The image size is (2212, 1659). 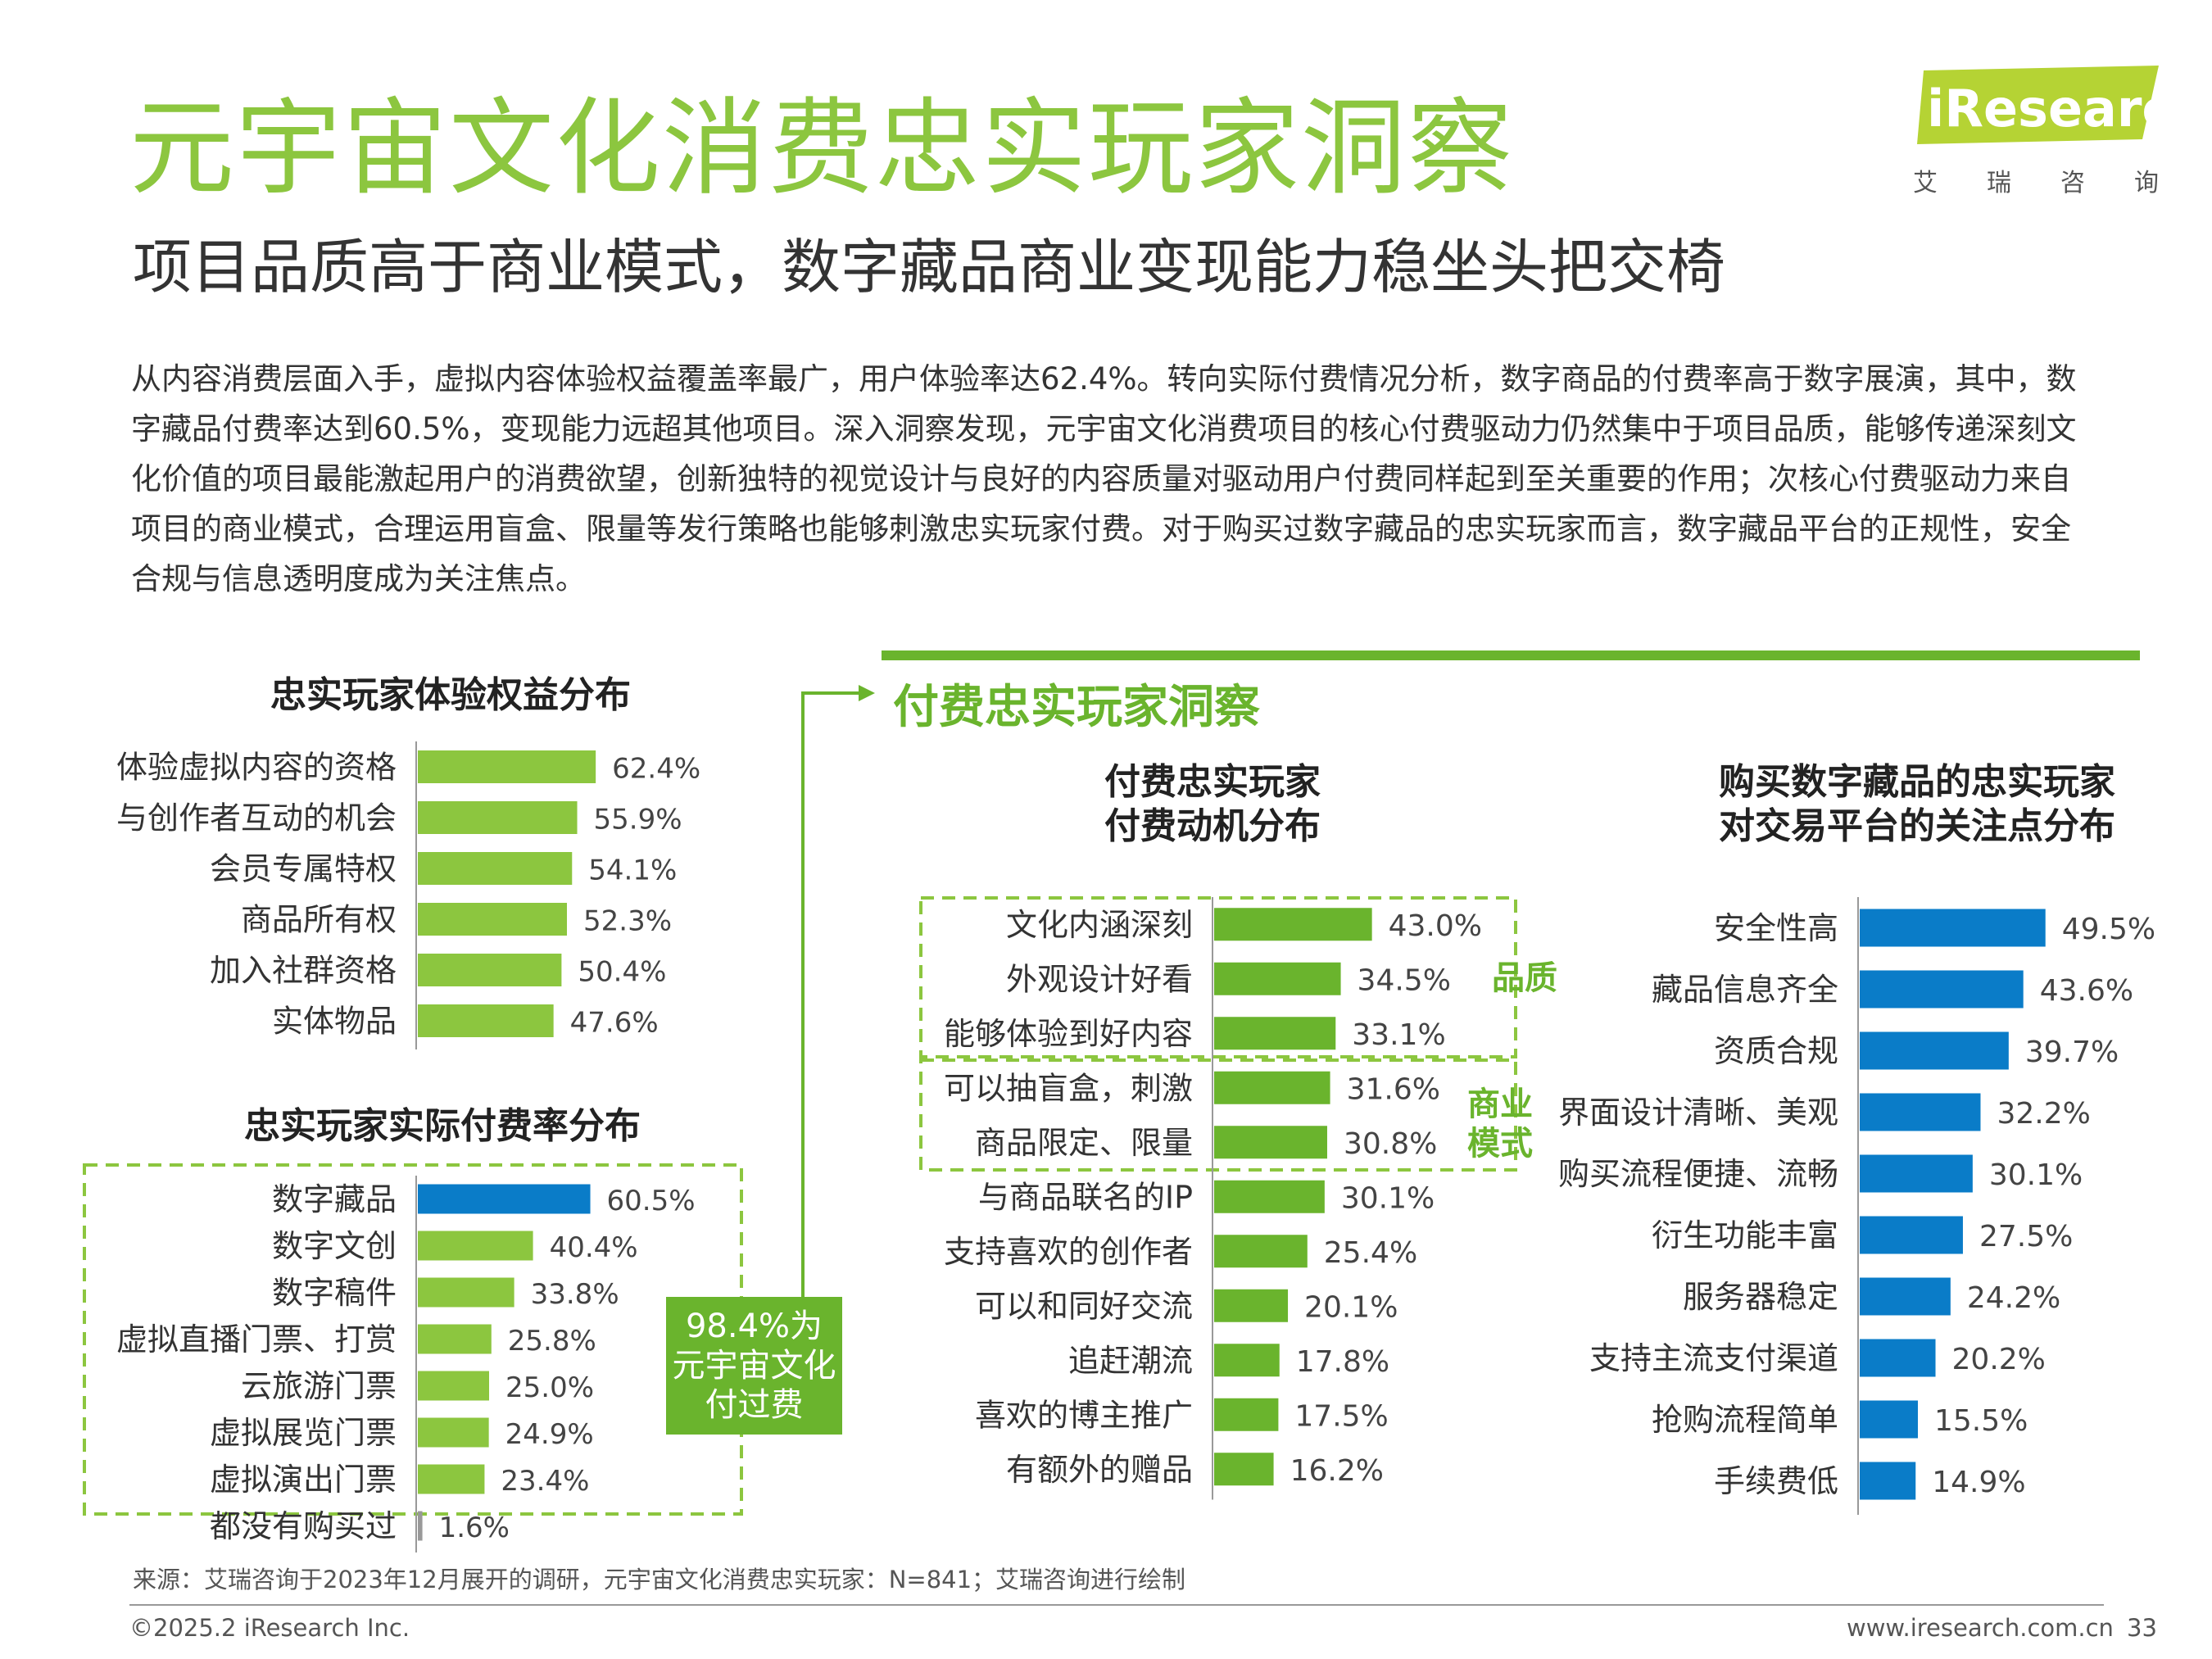 What do you see at coordinates (1212, 804) in the screenshot?
I see `chart3-title: 付费忠实玩家 付费动机分布` at bounding box center [1212, 804].